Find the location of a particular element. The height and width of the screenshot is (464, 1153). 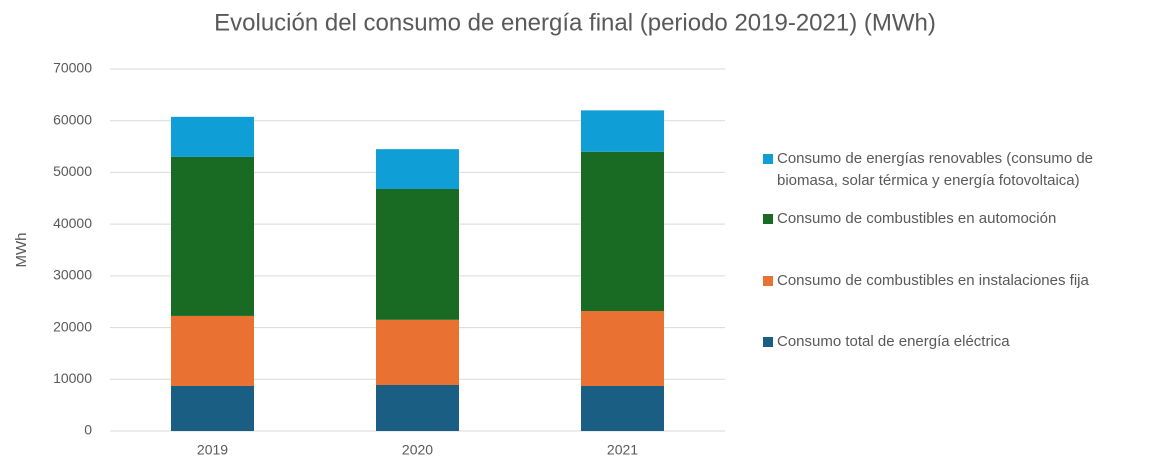

legend-label: Consumo de combustibles en automoción is located at coordinates (917, 218).